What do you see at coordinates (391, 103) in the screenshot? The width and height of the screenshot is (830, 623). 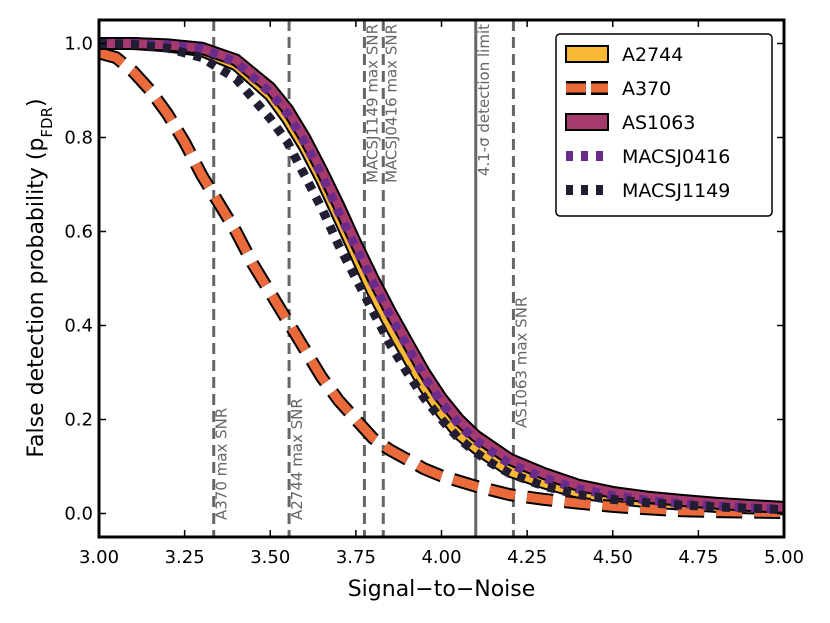 I see `vline-label-3: MACSJ0416 max SNR` at bounding box center [391, 103].